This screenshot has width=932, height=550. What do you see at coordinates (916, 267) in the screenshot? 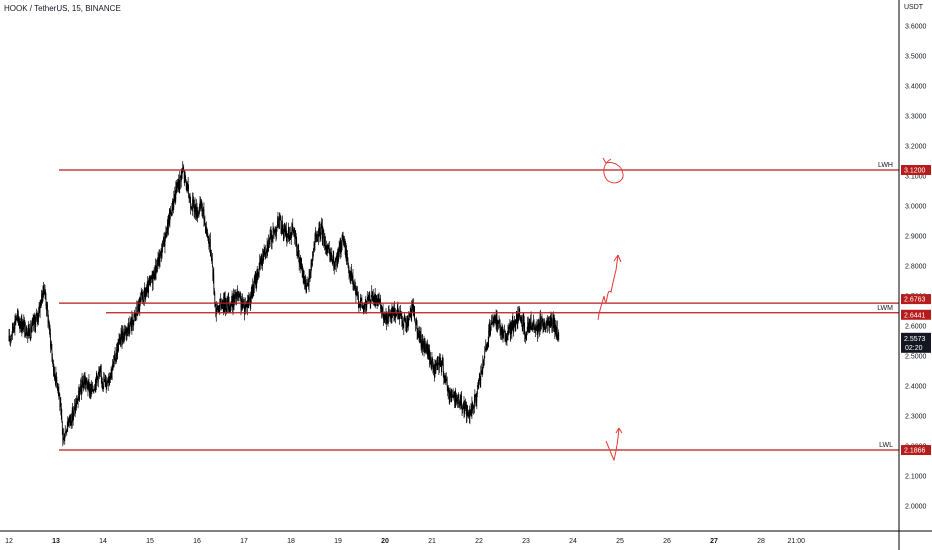
I see `y-tick-label: 2.8000` at bounding box center [916, 267].